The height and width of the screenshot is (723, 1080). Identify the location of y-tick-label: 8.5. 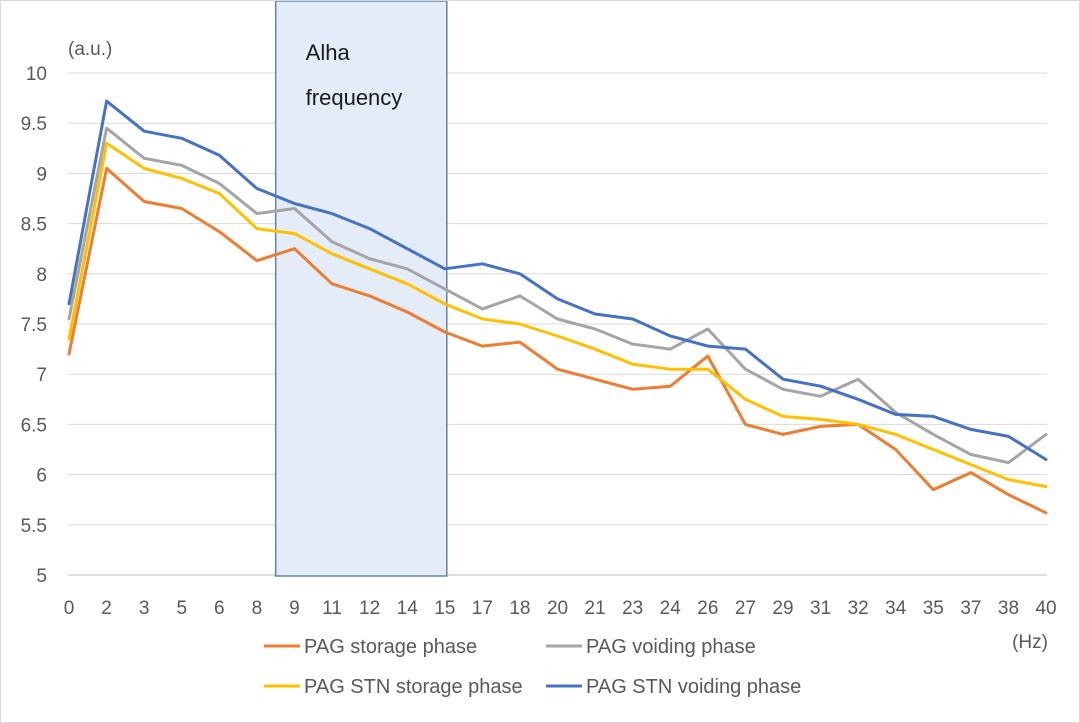
(34, 225).